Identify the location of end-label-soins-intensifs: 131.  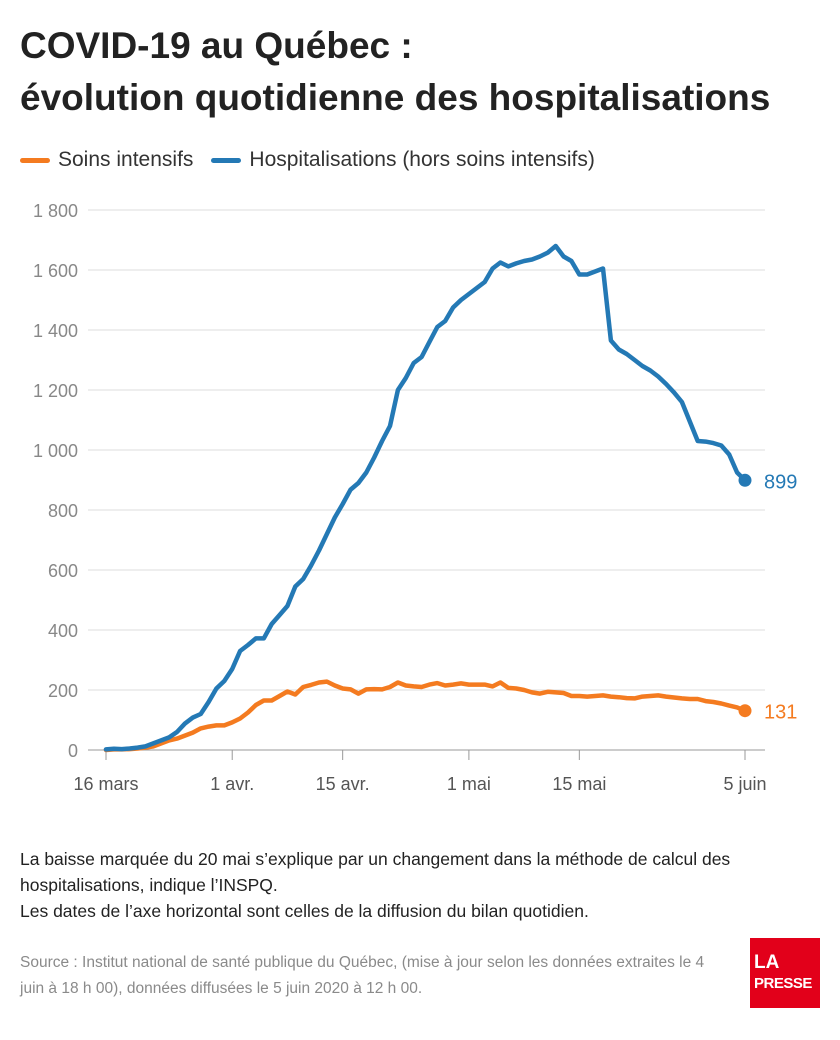
(780, 713).